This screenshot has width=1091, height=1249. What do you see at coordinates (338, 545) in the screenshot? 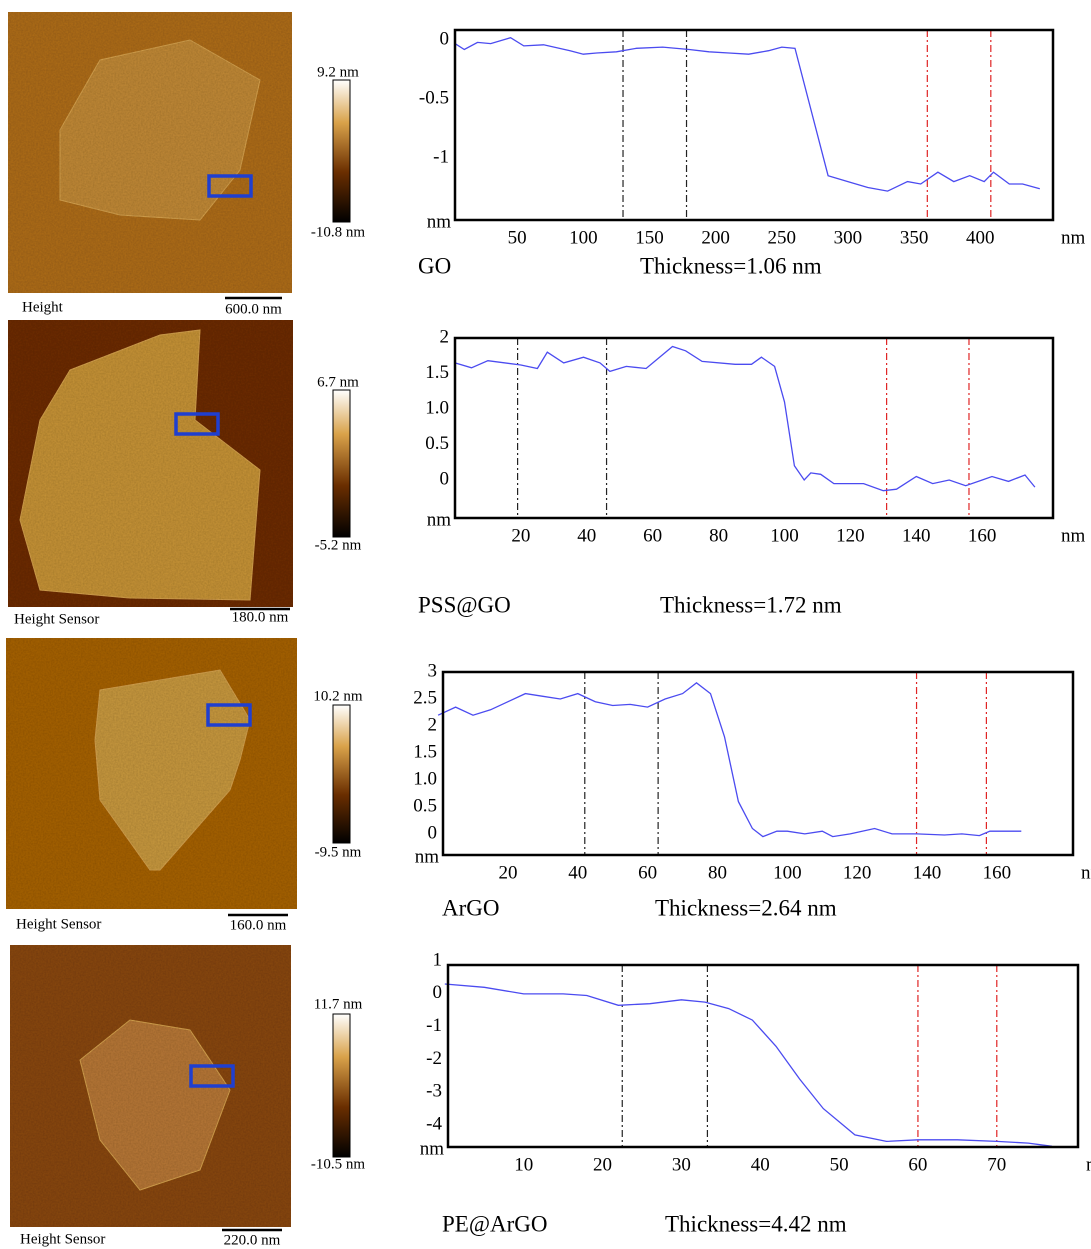
I see `colorbar-min: -5.2 nm` at bounding box center [338, 545].